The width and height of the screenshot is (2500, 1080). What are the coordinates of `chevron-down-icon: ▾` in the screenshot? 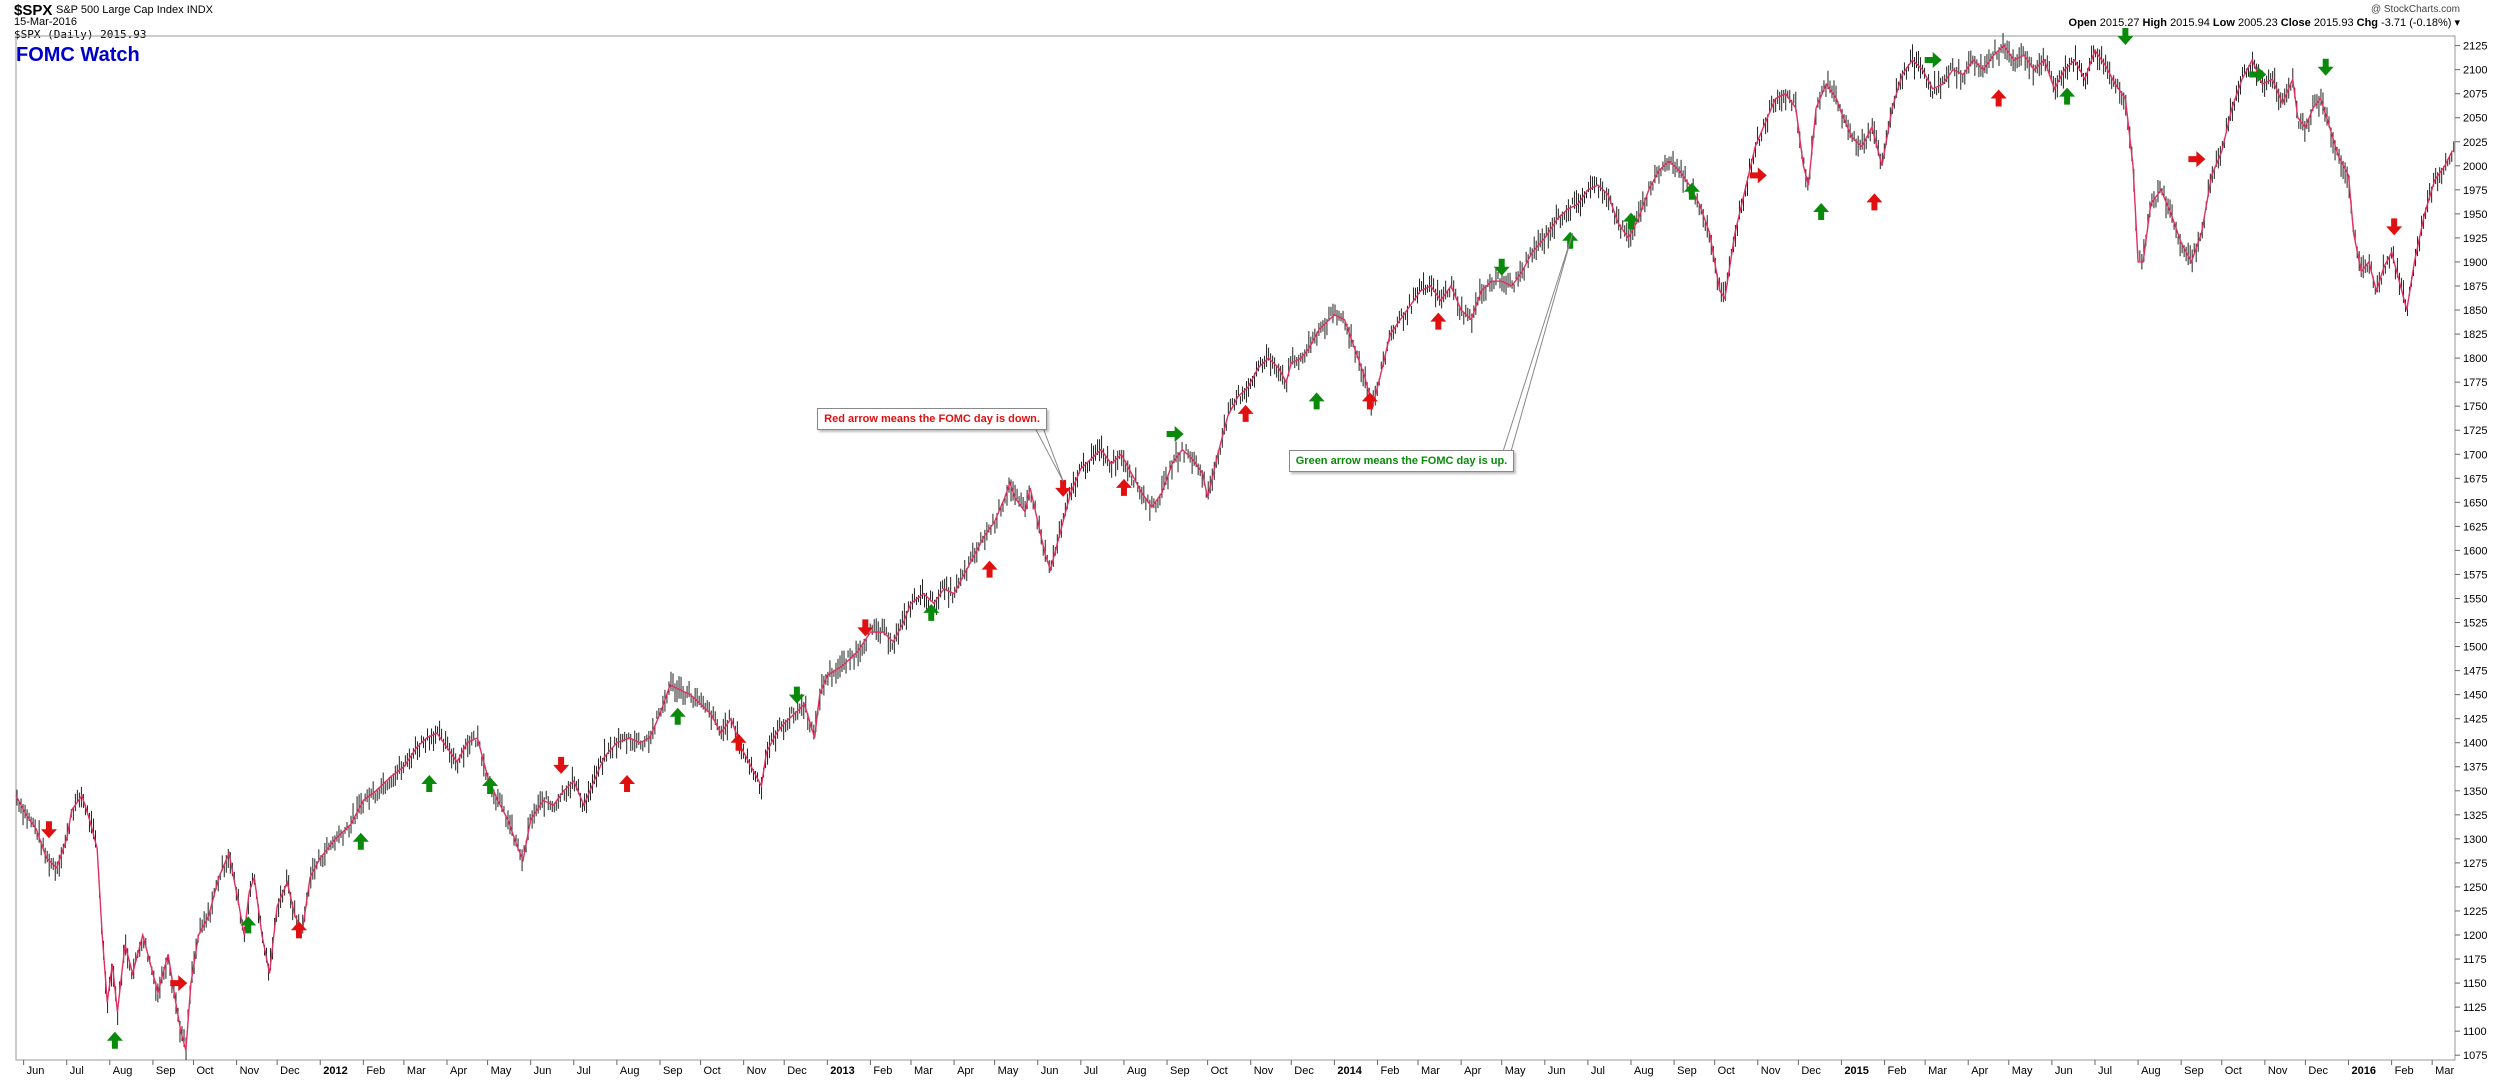 It's located at (2457, 23).